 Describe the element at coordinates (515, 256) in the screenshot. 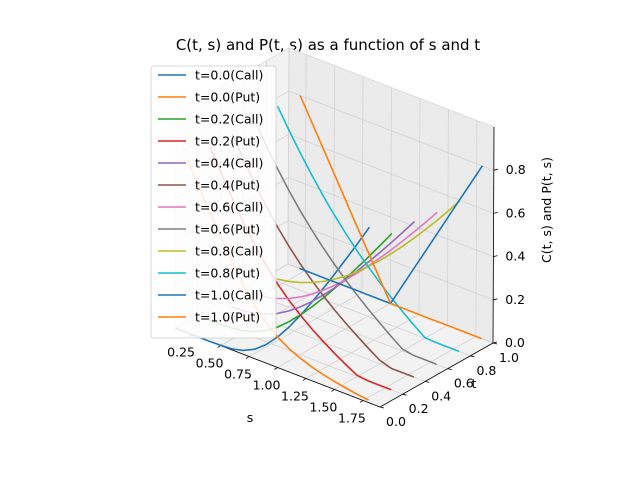

I see `z-tick-label: 0.4` at that location.